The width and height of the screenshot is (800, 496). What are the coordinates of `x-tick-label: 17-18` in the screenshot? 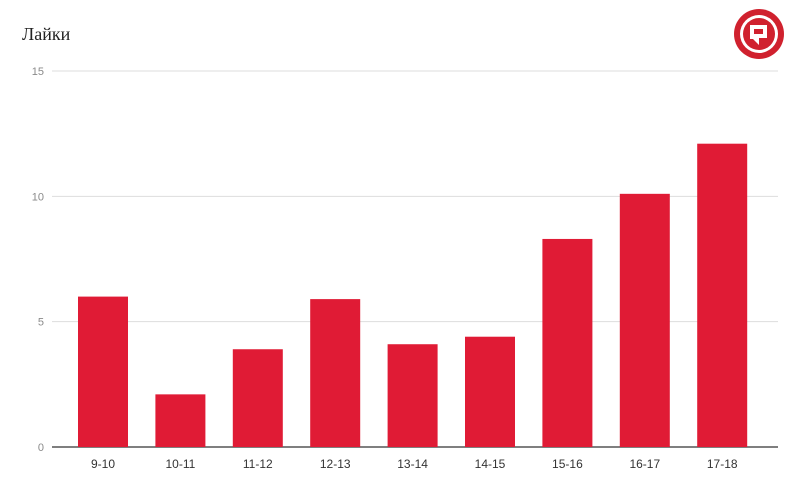 It's located at (722, 464).